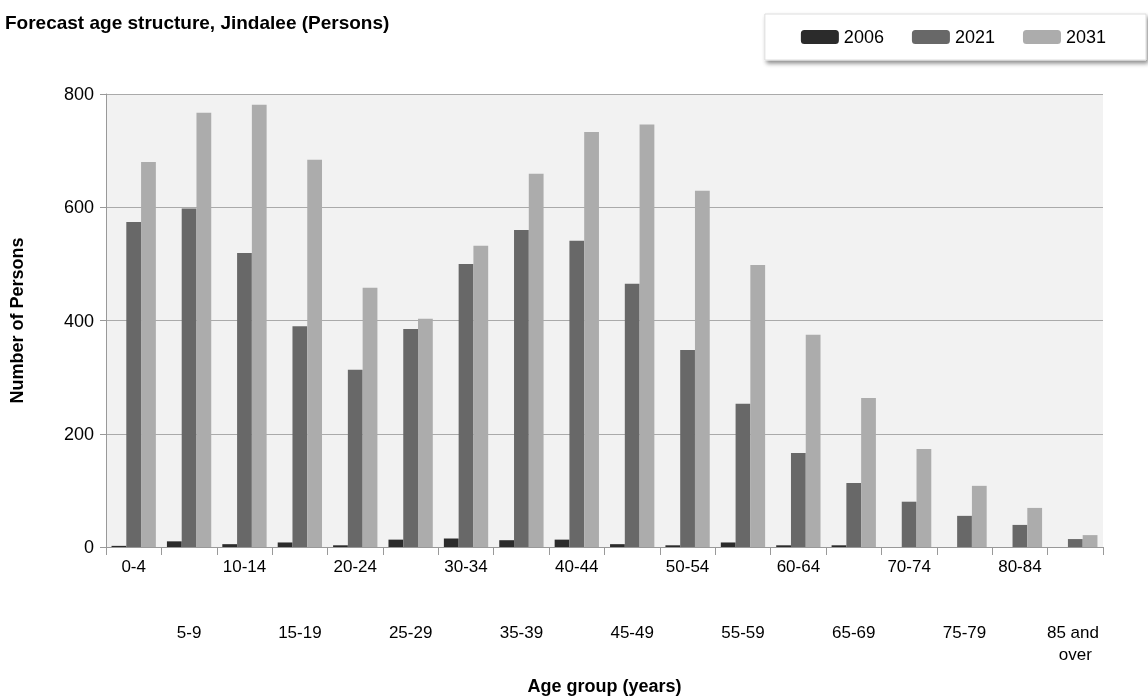 The image size is (1148, 700). I want to click on x-tick-label: 20-24, so click(355, 566).